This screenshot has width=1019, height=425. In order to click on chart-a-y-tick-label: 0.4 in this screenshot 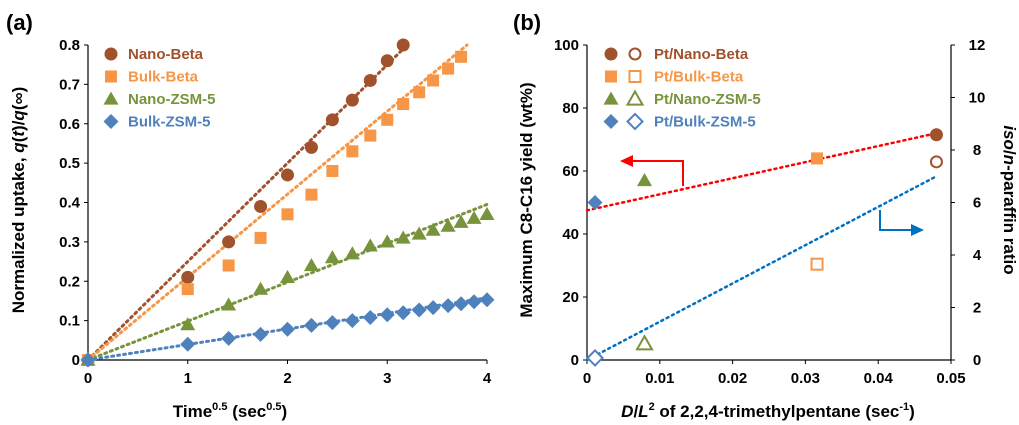, I will do `click(70, 203)`.